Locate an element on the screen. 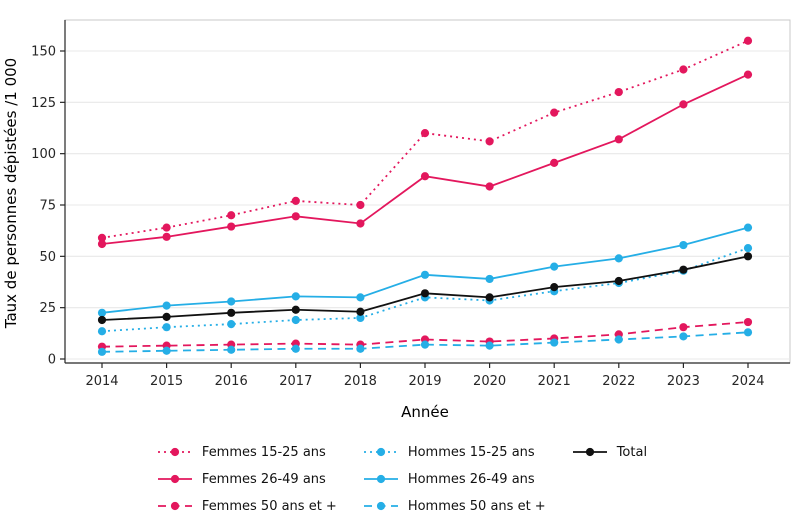 The width and height of the screenshot is (804, 525). x-tick-label: 2019 is located at coordinates (424, 381).